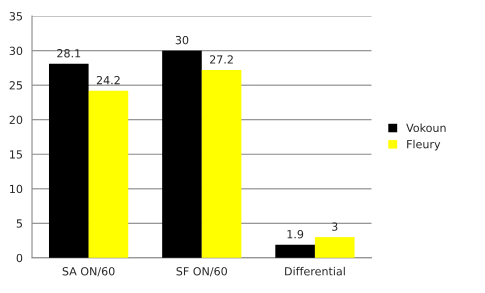 Image resolution: width=485 pixels, height=293 pixels. I want to click on legend-label: Fleury, so click(423, 145).